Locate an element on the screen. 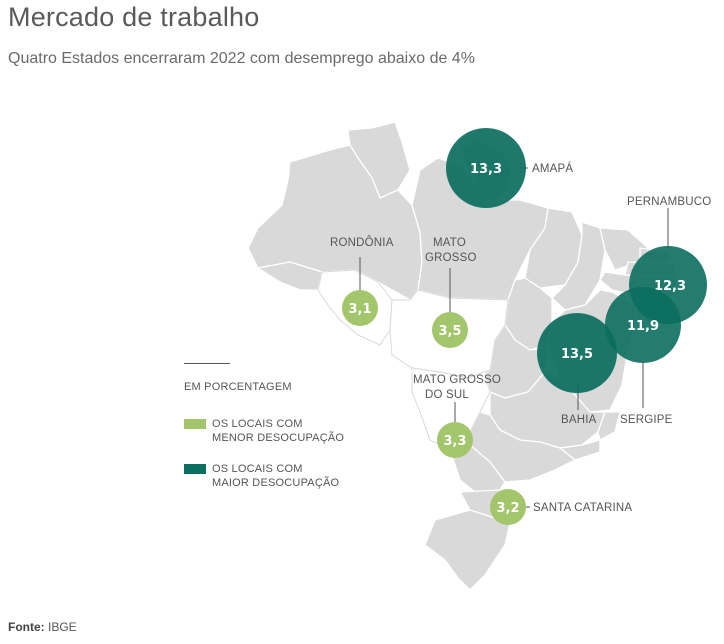  value-mato-grosso: 3,5 is located at coordinates (449, 331).